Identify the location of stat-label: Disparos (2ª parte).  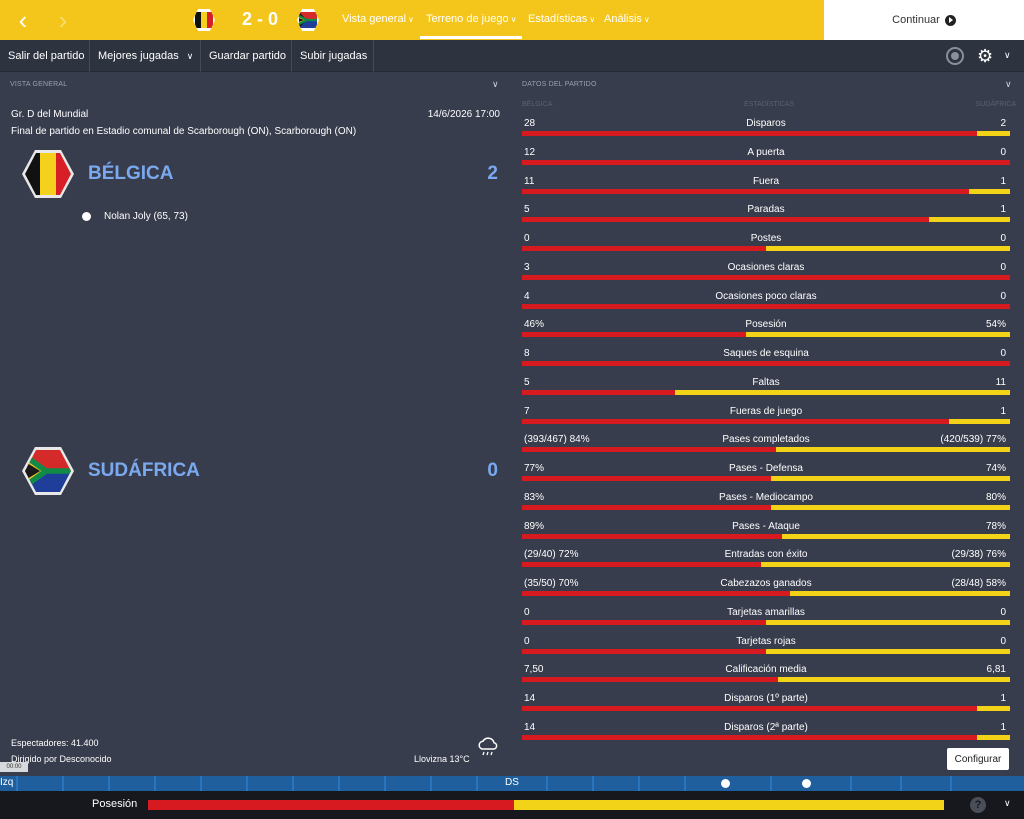
(766, 727).